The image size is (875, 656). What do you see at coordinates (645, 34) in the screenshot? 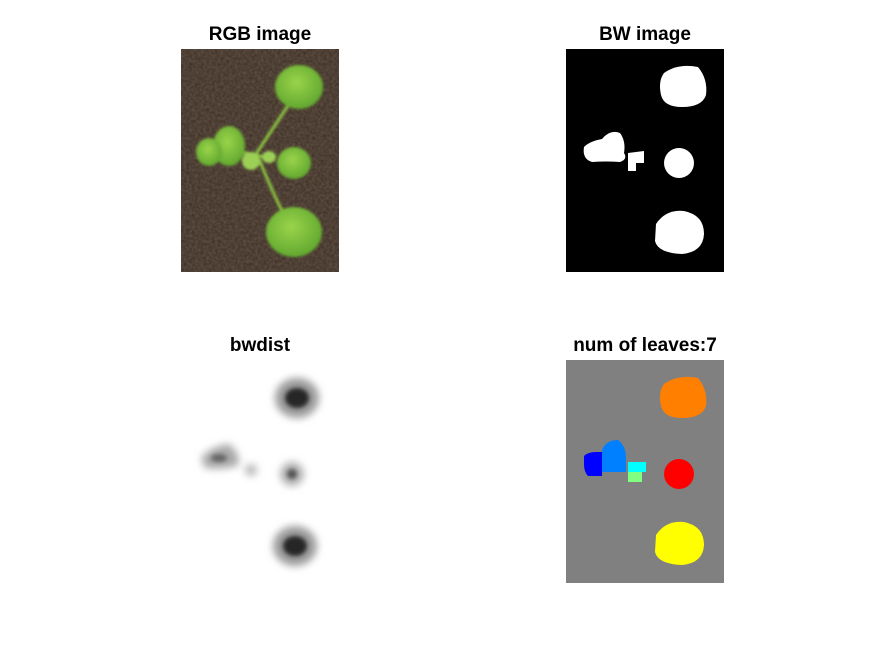
I see `bw-image-title: BW image` at bounding box center [645, 34].